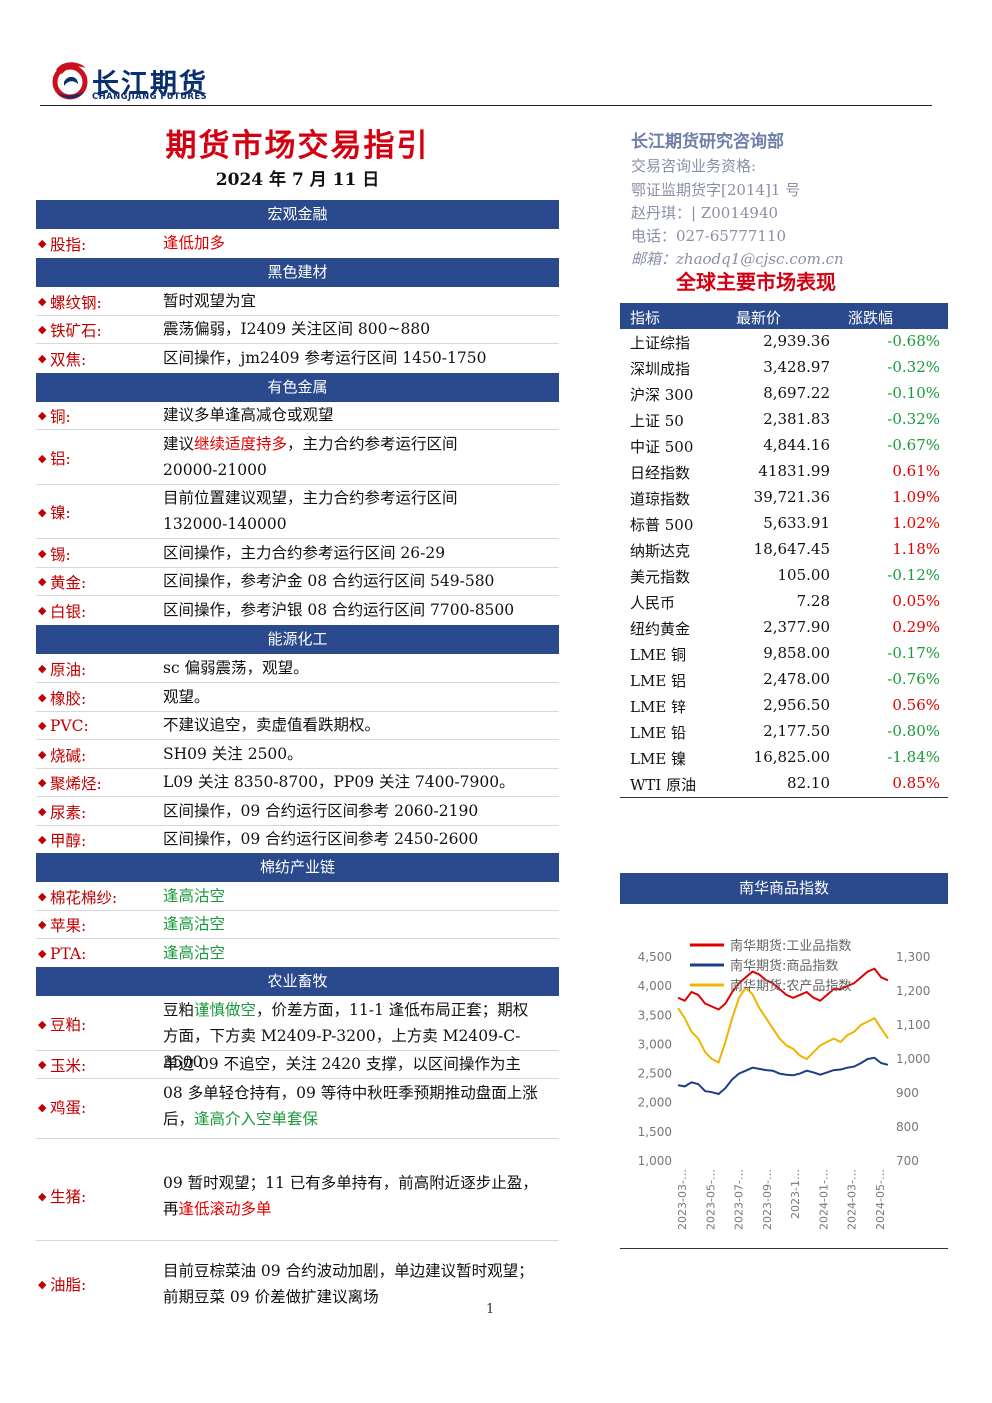 The width and height of the screenshot is (992, 1403). Describe the element at coordinates (54, 554) in the screenshot. I see `row-label-tin: ◆ 锡:` at that location.